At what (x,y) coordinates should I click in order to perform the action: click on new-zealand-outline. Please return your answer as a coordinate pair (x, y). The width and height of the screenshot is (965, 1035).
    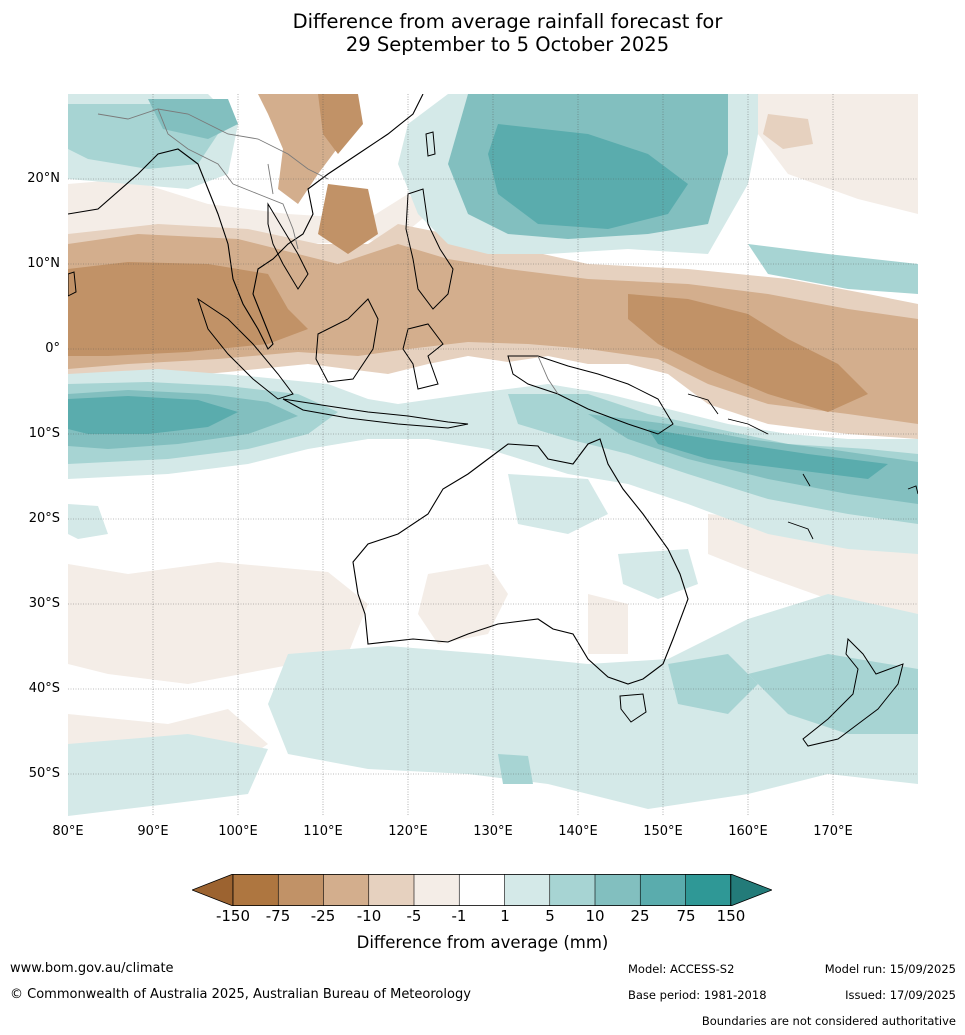
    Looking at the image, I should click on (853, 692).